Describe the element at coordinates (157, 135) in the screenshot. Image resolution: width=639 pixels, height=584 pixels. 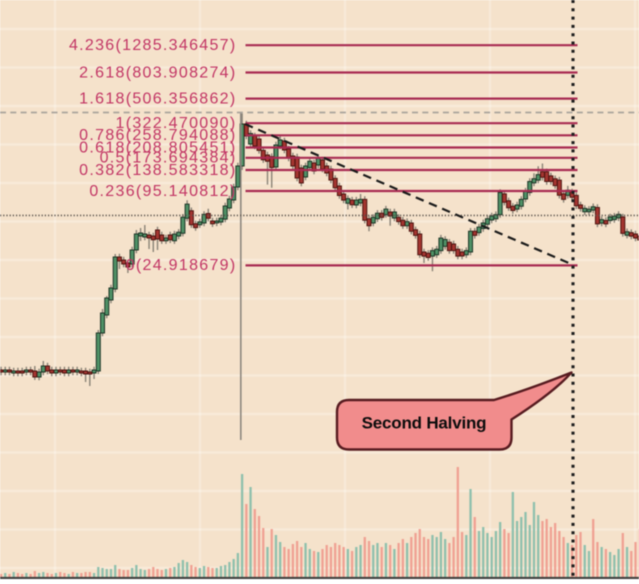
I see `svg-text: 0.786(258.794088)` at that location.